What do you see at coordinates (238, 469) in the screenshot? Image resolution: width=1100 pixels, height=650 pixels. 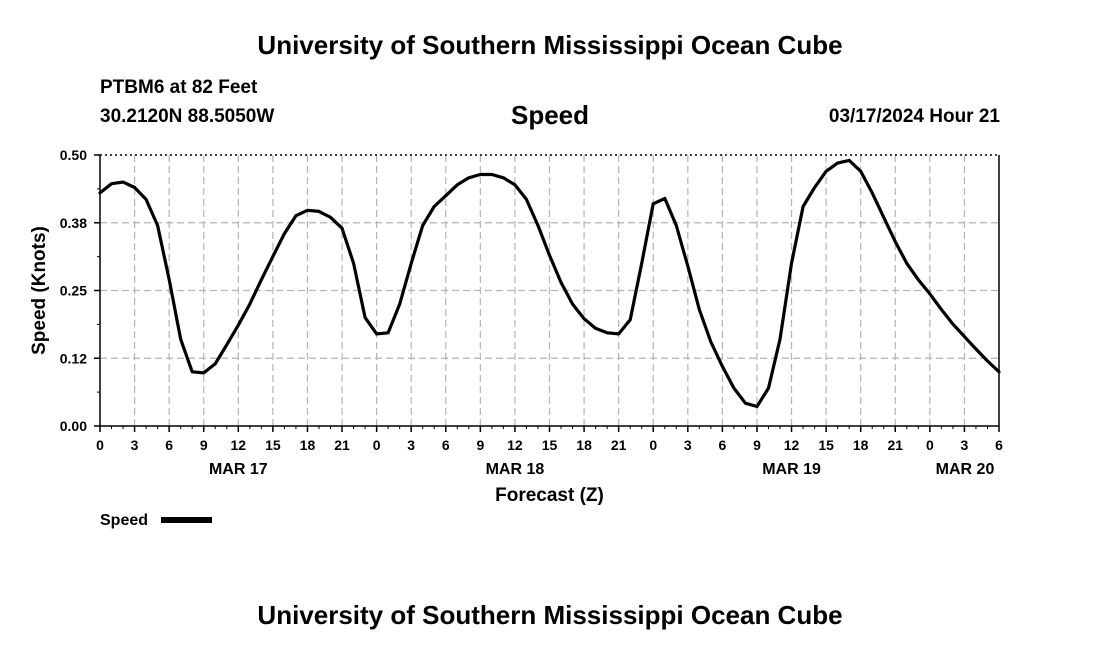 I see `date-label: MAR 17` at bounding box center [238, 469].